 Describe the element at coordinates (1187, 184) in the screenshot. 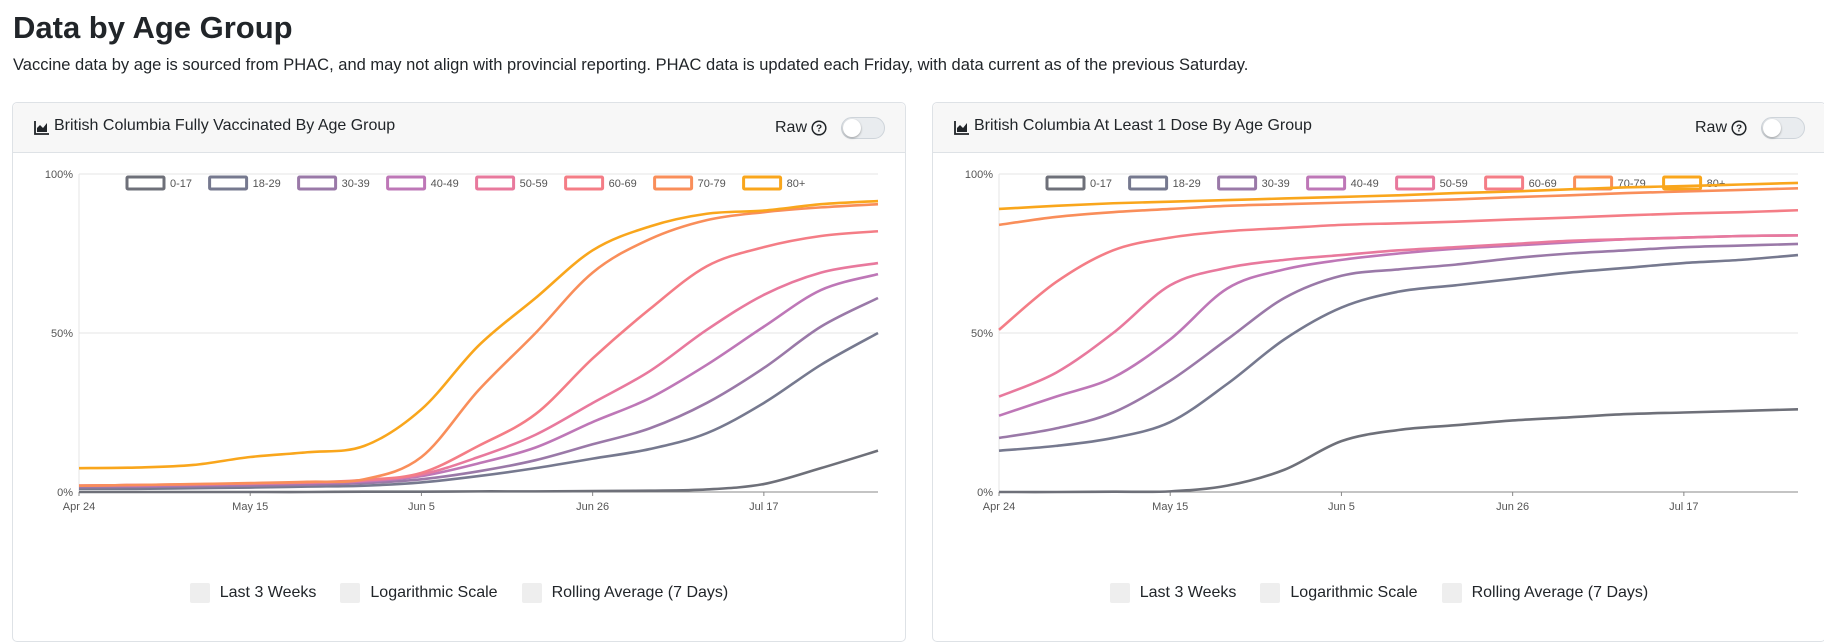

I see `legend-label: 18-29` at that location.